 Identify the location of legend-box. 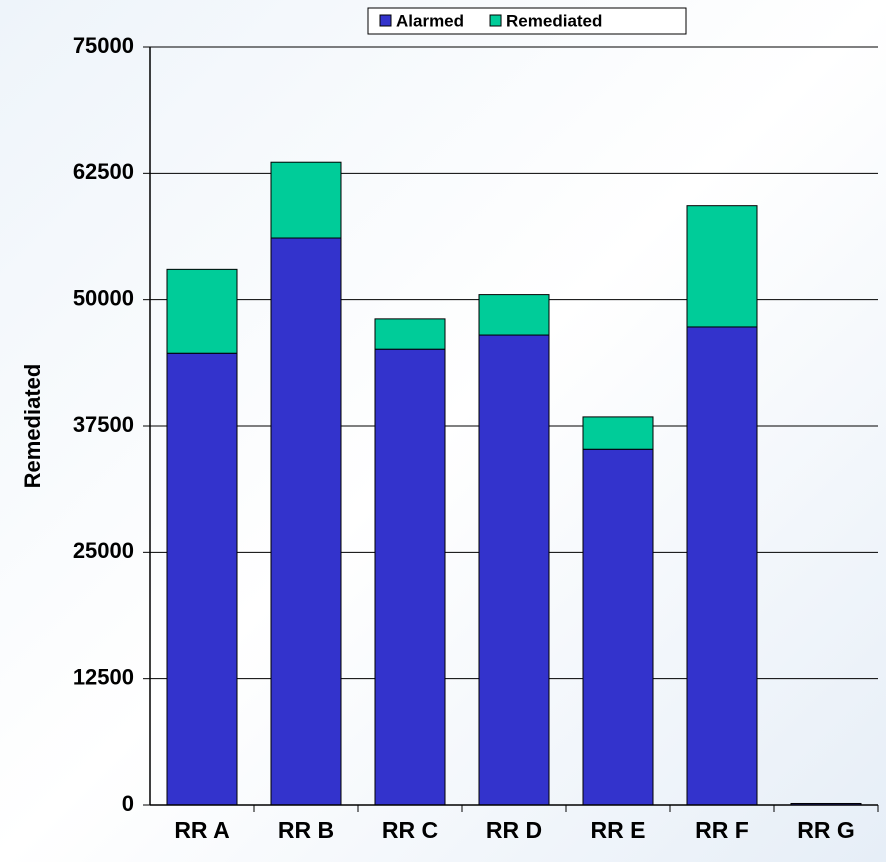
(527, 21).